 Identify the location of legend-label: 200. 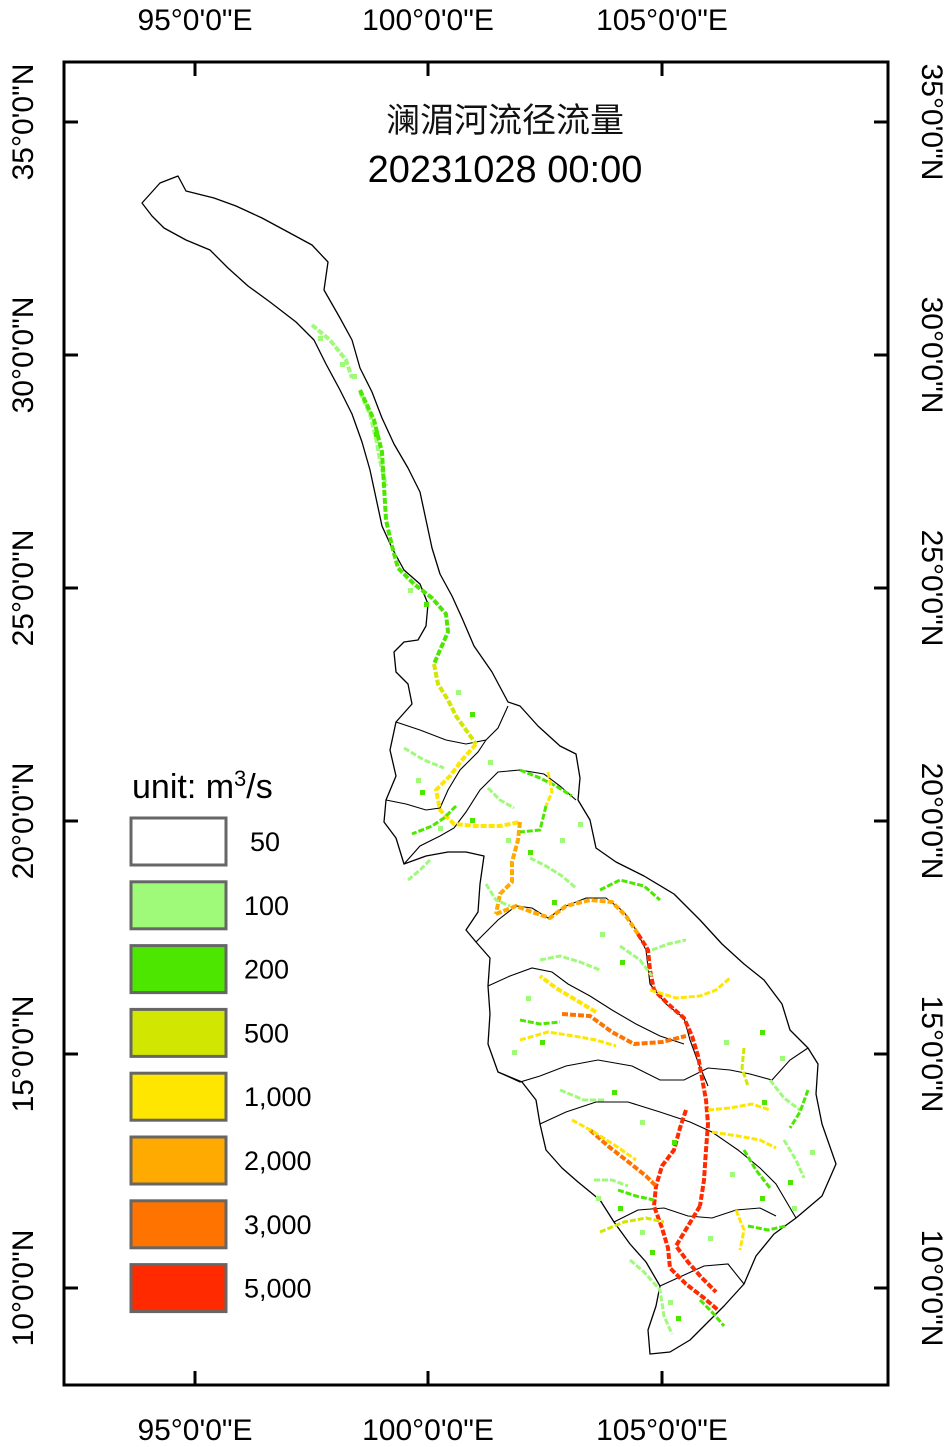
(266, 970).